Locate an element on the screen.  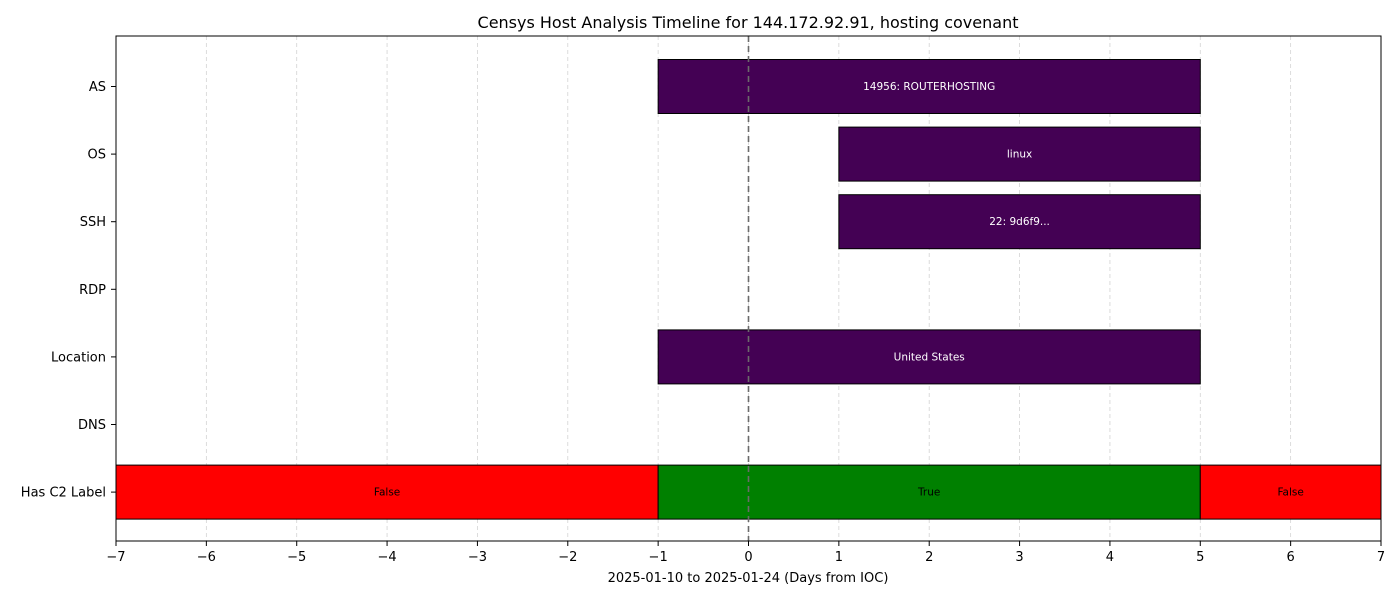
x-tick-label: −7 is located at coordinates (115, 557).